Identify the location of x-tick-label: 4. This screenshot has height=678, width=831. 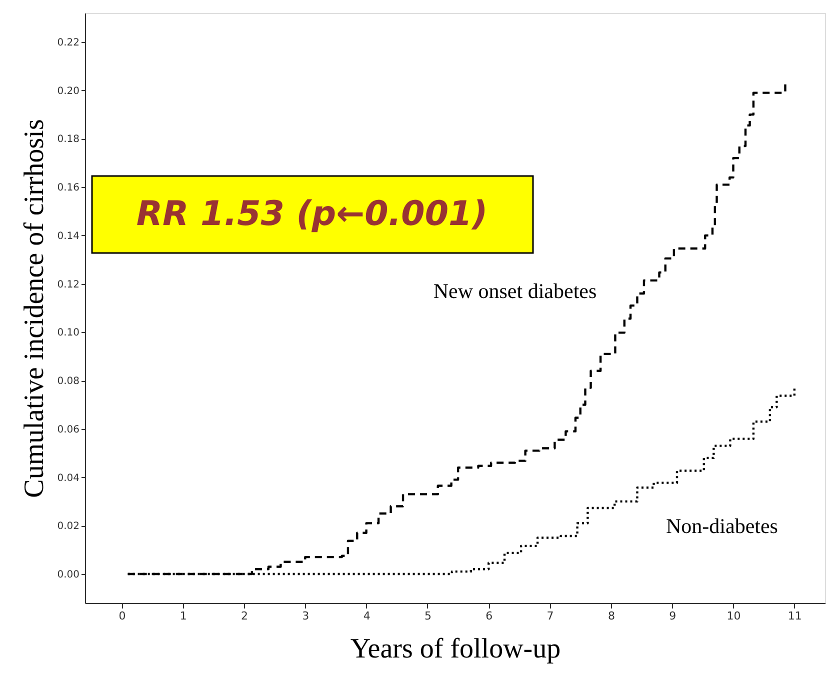
(366, 616).